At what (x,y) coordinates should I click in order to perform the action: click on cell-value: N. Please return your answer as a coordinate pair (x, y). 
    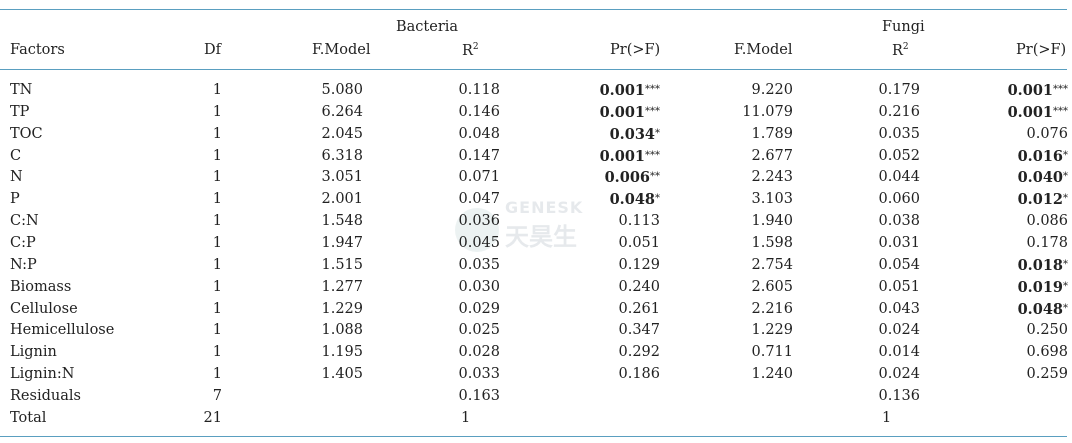
    Looking at the image, I should click on (16, 177).